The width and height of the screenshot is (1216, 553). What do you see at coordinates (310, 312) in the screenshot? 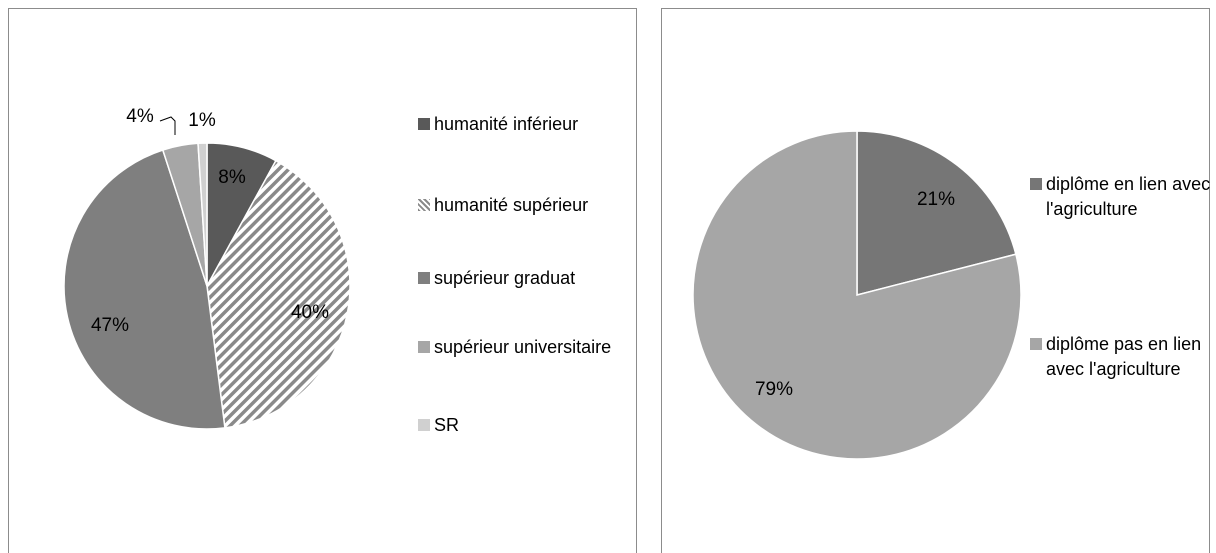
I see `data-label: 40%` at bounding box center [310, 312].